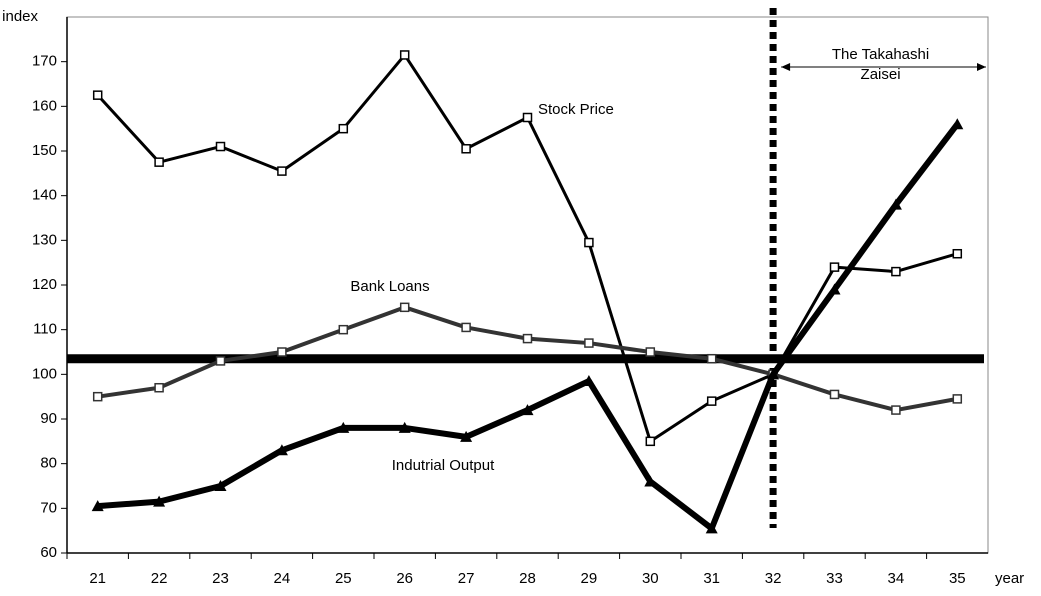 The height and width of the screenshot is (596, 1041). Describe the element at coordinates (44, 239) in the screenshot. I see `y-tick-label: 130` at that location.